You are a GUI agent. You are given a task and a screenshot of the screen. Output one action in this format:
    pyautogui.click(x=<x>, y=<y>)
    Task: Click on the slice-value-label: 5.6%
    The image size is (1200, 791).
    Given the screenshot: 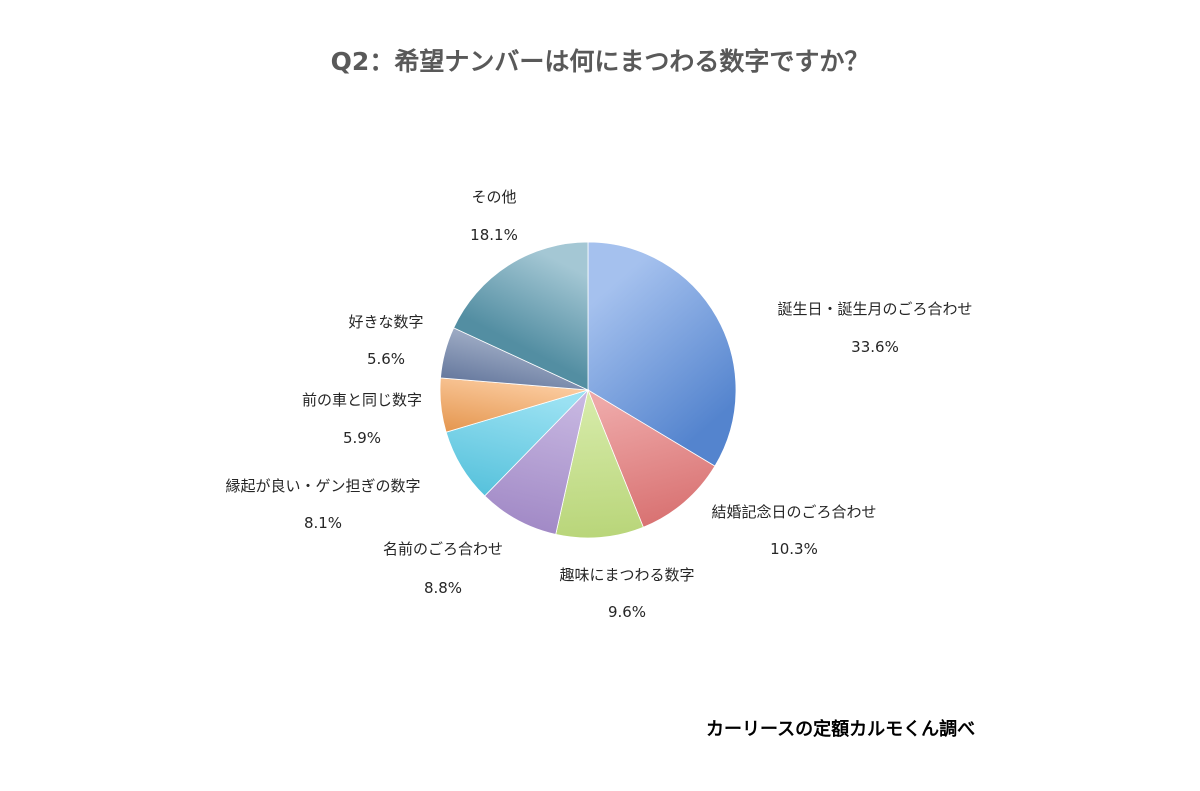 What is the action you would take?
    pyautogui.click(x=386, y=359)
    